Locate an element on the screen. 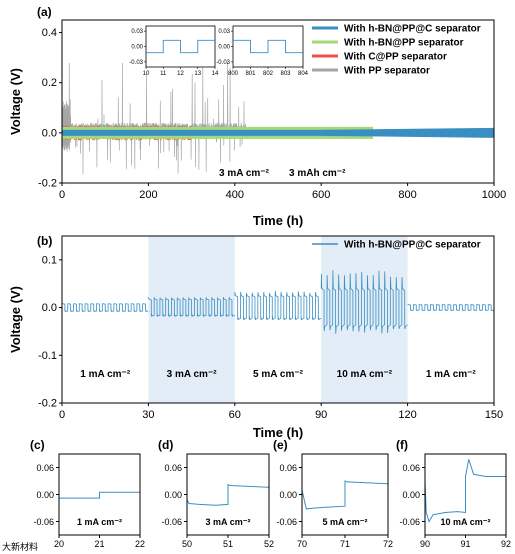 Image resolution: width=515 pixels, height=554 pixels. x-tick-label: 71 is located at coordinates (345, 544).